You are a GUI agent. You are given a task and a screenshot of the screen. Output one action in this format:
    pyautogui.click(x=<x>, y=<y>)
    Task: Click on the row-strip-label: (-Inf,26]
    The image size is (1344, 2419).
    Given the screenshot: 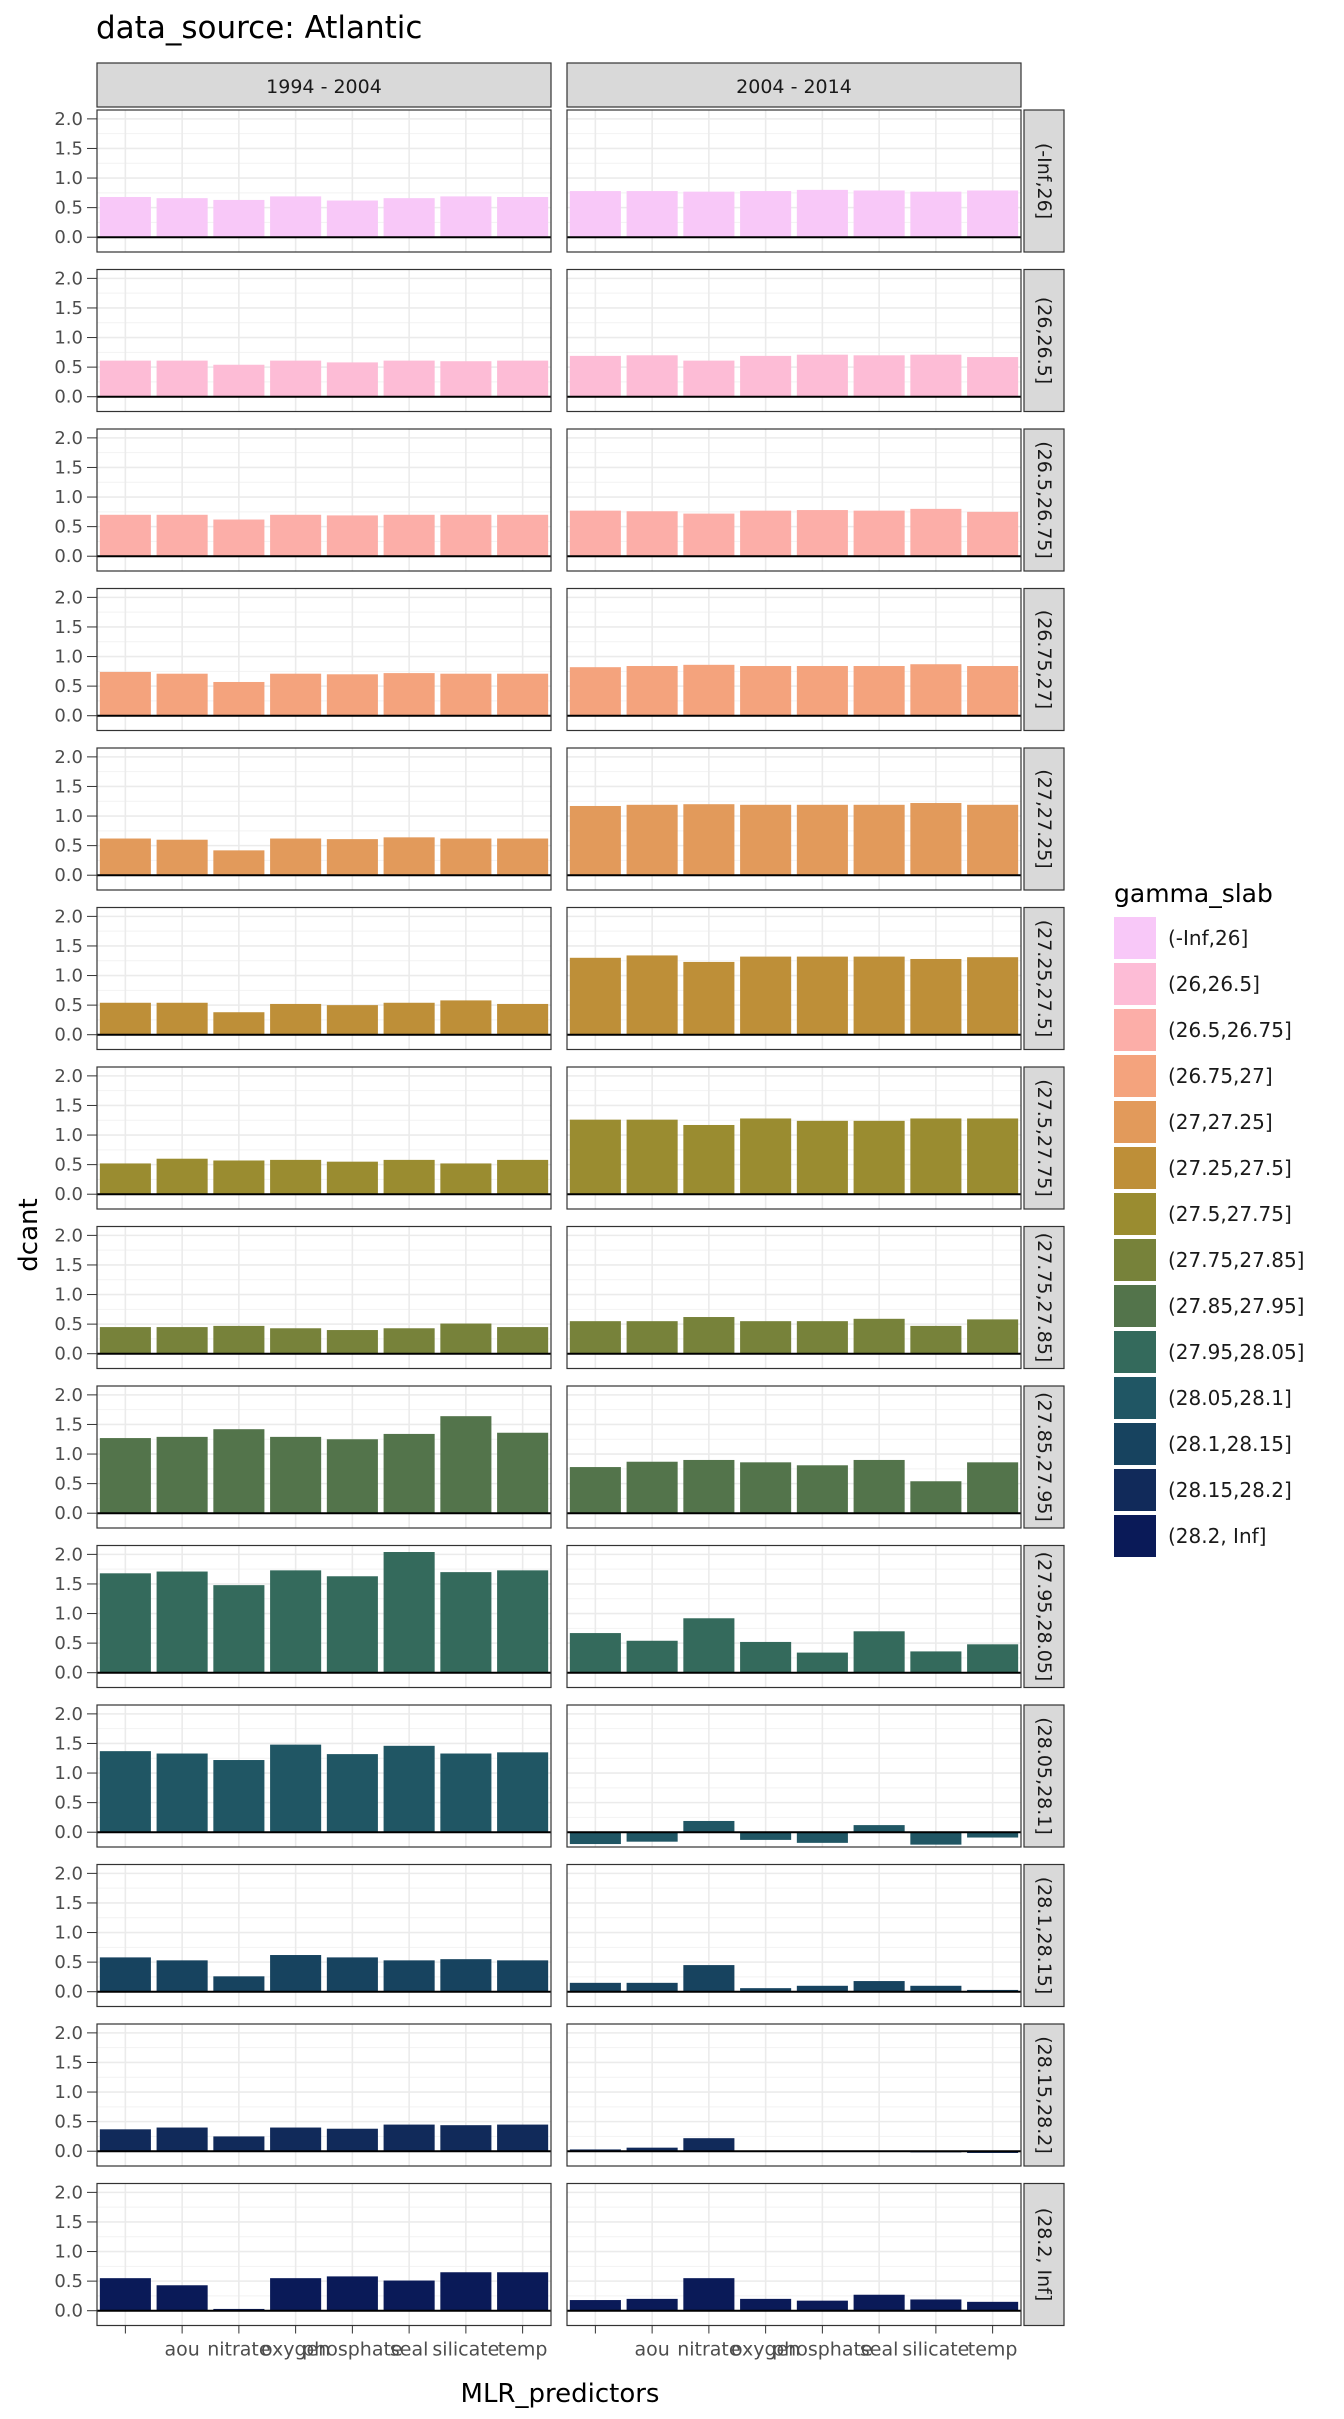 What is the action you would take?
    pyautogui.click(x=1044, y=181)
    